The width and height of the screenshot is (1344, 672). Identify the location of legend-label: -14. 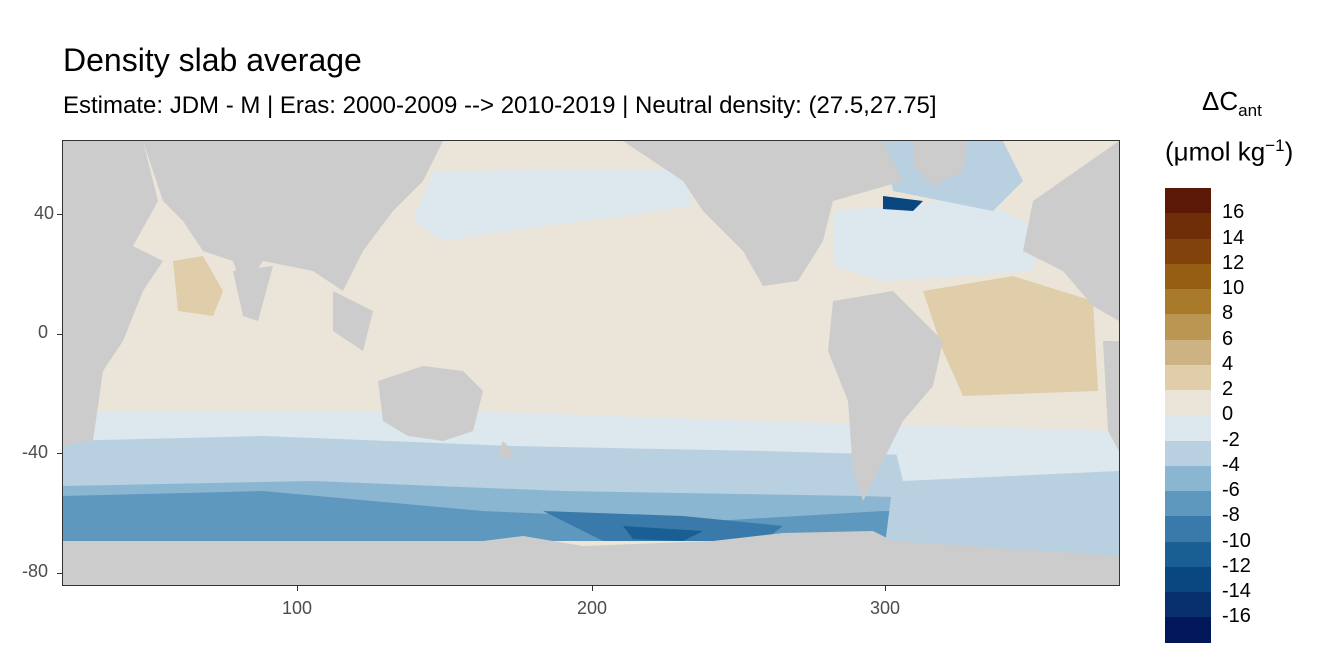
(1236, 591).